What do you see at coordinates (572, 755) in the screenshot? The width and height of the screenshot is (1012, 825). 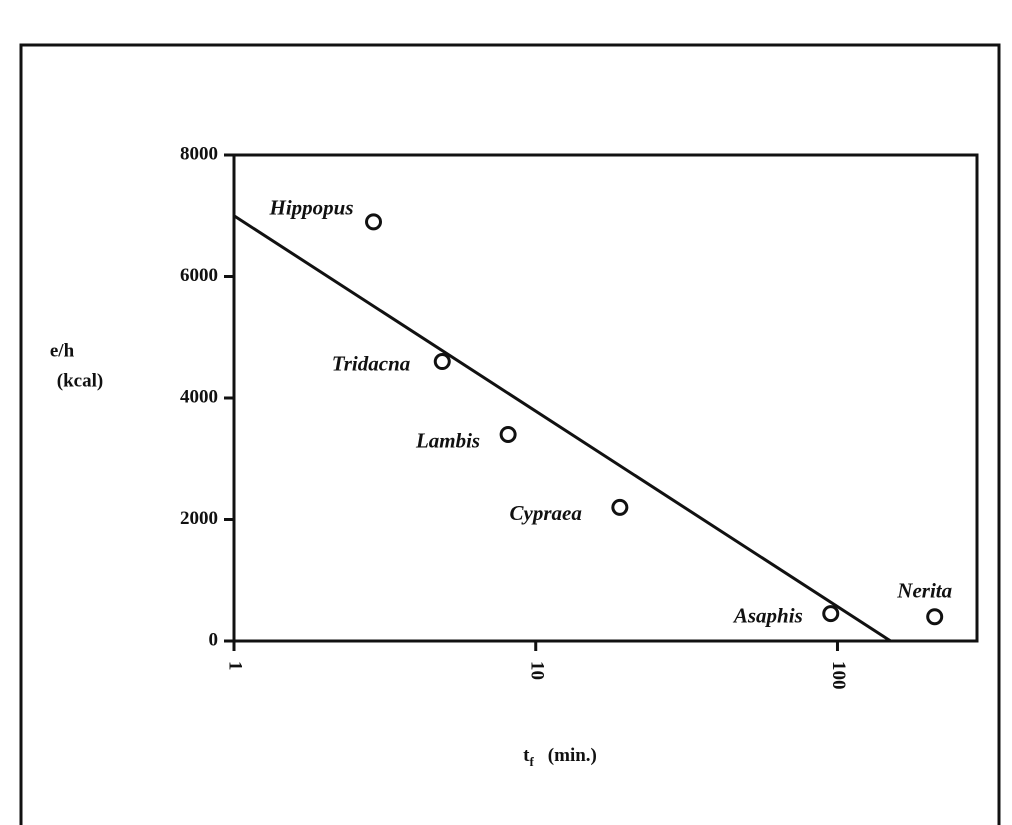 I see `x-axis-label-unit: (min.)` at bounding box center [572, 755].